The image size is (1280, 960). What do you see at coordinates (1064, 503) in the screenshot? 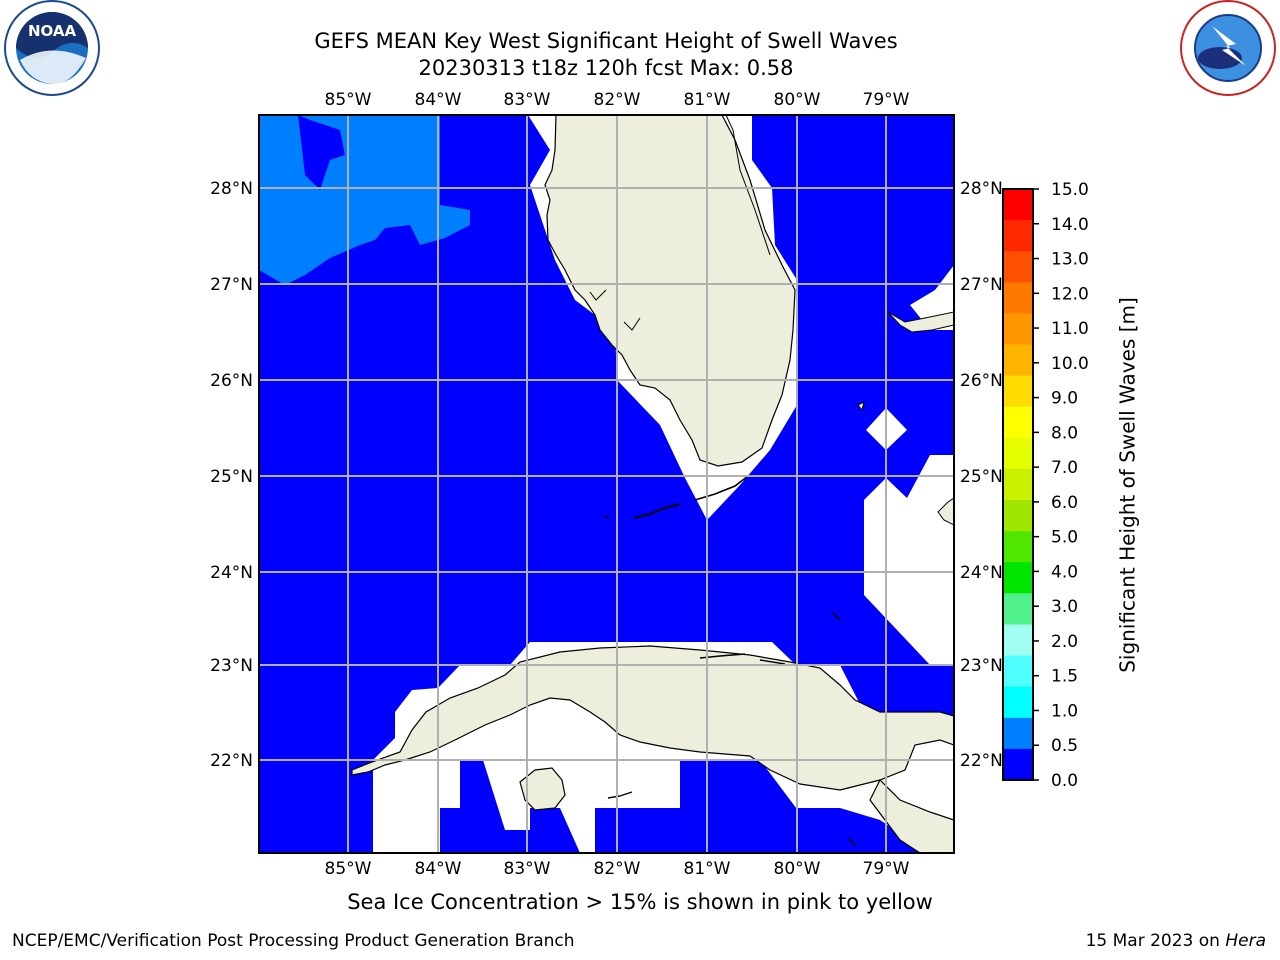
I see `colorbar-tick-label: 6.0` at bounding box center [1064, 503].